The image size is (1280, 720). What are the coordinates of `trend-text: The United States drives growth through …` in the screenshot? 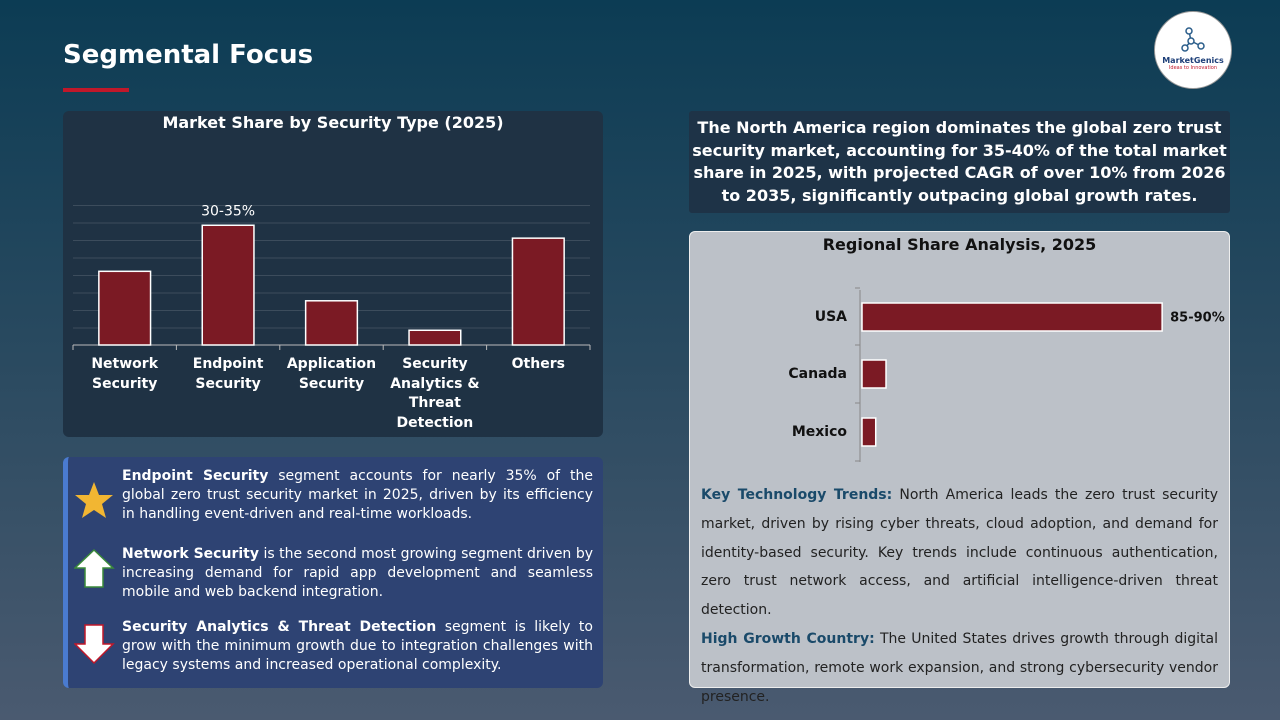 It's located at (959, 667).